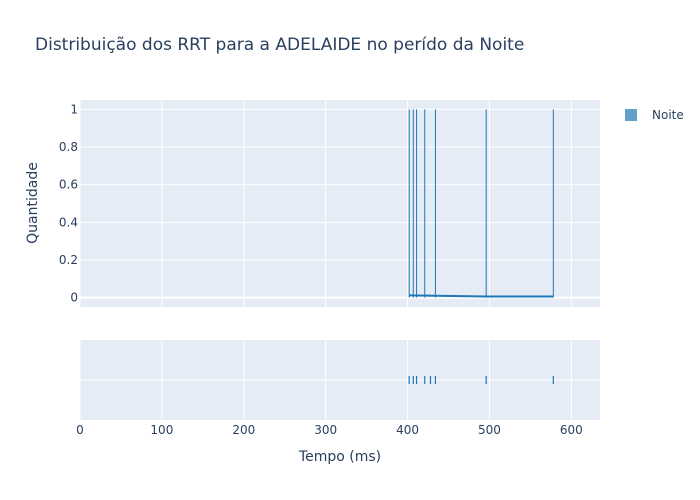 The width and height of the screenshot is (700, 500). What do you see at coordinates (489, 430) in the screenshot?
I see `x-tick-label: 500` at bounding box center [489, 430].